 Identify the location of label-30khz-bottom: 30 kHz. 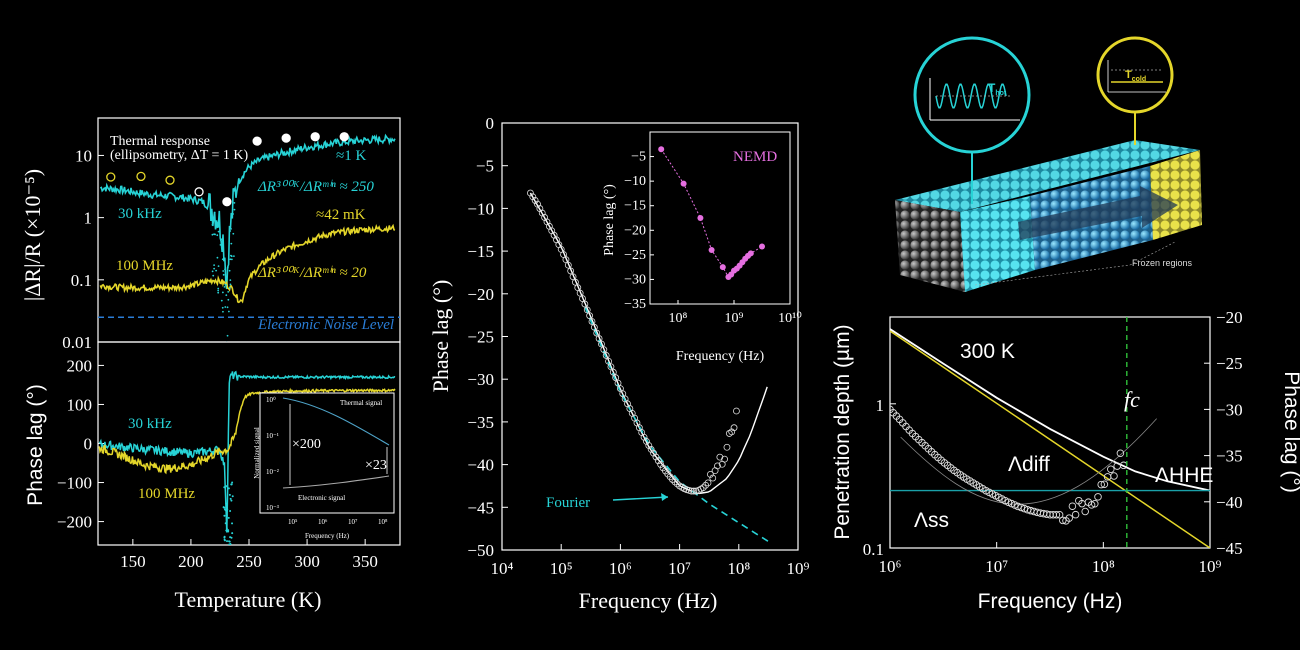
(150, 424).